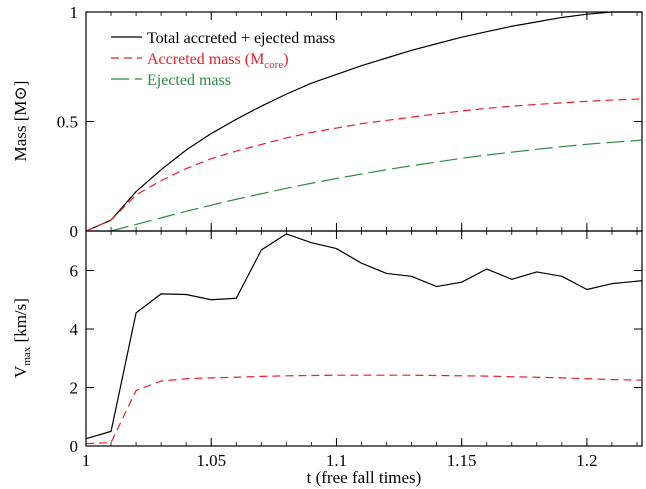  What do you see at coordinates (364, 477) in the screenshot?
I see `x-axis-label: t (free fall times)` at bounding box center [364, 477].